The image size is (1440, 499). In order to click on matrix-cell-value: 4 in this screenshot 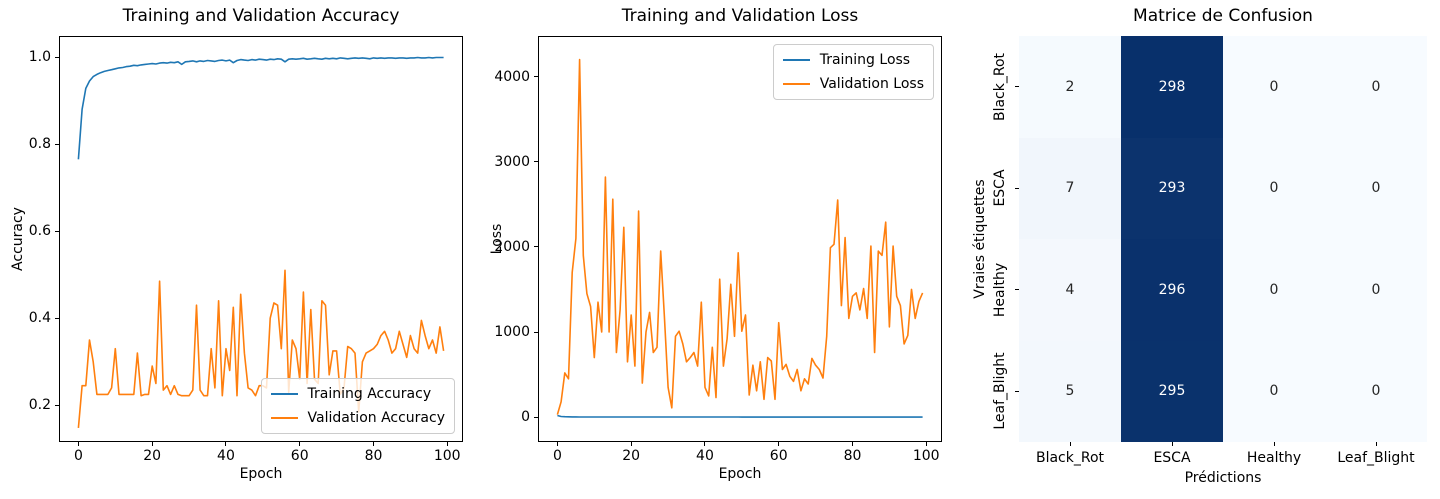, I will do `click(1070, 289)`.